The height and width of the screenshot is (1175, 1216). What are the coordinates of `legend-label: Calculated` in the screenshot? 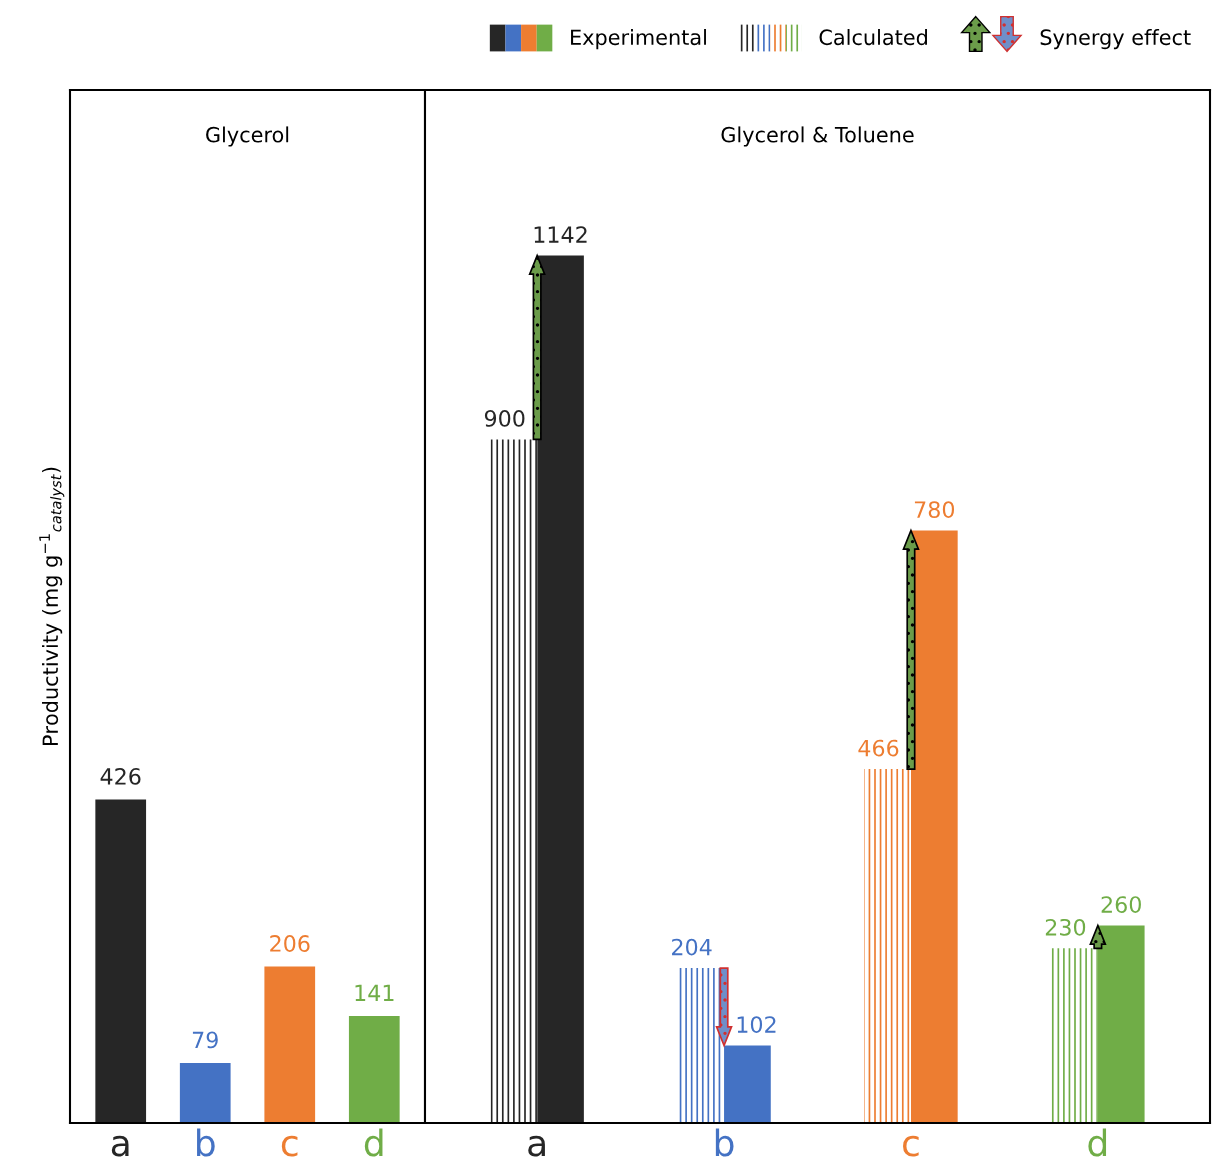 It's located at (873, 37).